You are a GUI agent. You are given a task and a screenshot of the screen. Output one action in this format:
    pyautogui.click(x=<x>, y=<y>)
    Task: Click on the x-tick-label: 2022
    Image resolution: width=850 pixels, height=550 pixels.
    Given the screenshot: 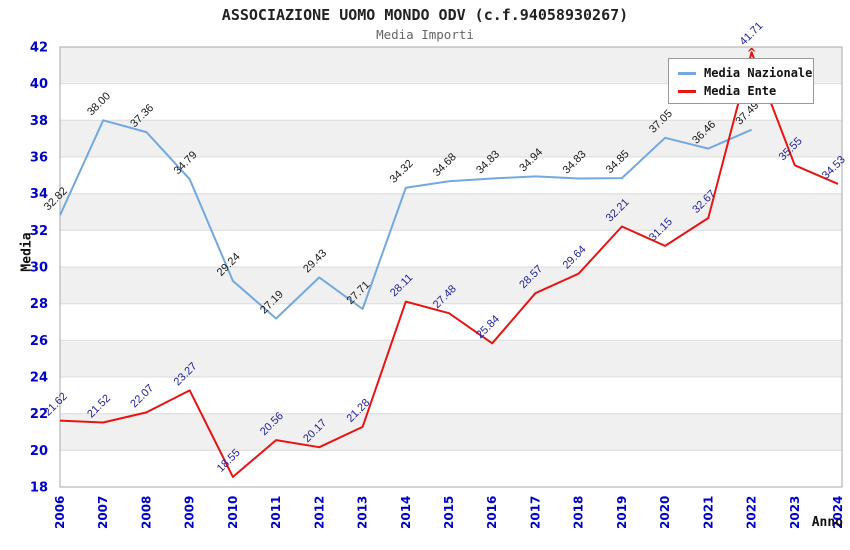 What is the action you would take?
    pyautogui.click(x=752, y=512)
    